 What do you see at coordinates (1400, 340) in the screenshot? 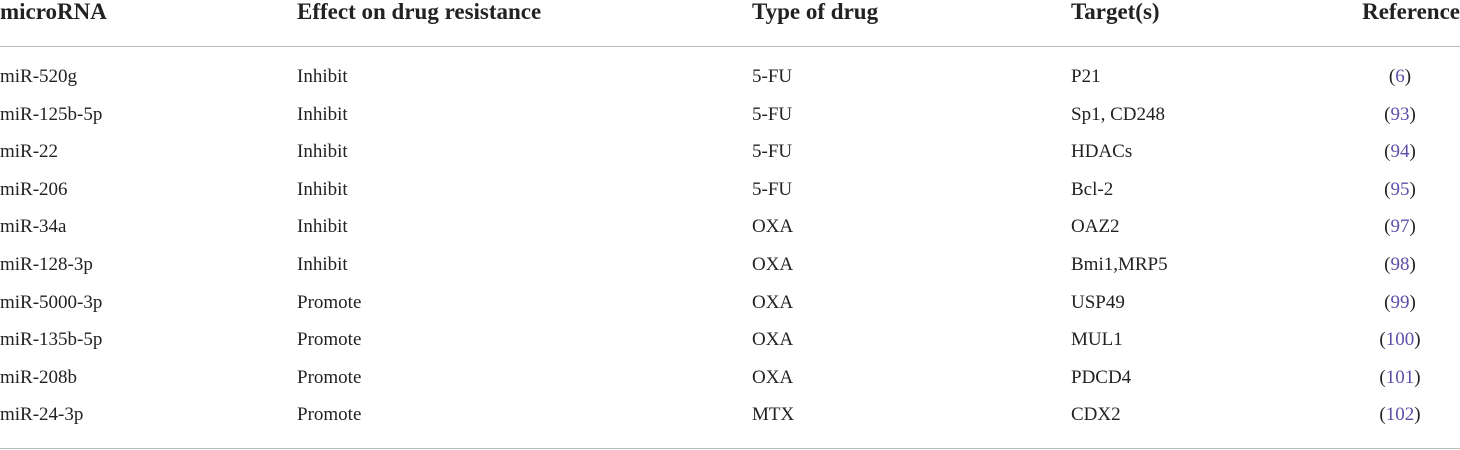
I see `reference-cell: (100)` at bounding box center [1400, 340].